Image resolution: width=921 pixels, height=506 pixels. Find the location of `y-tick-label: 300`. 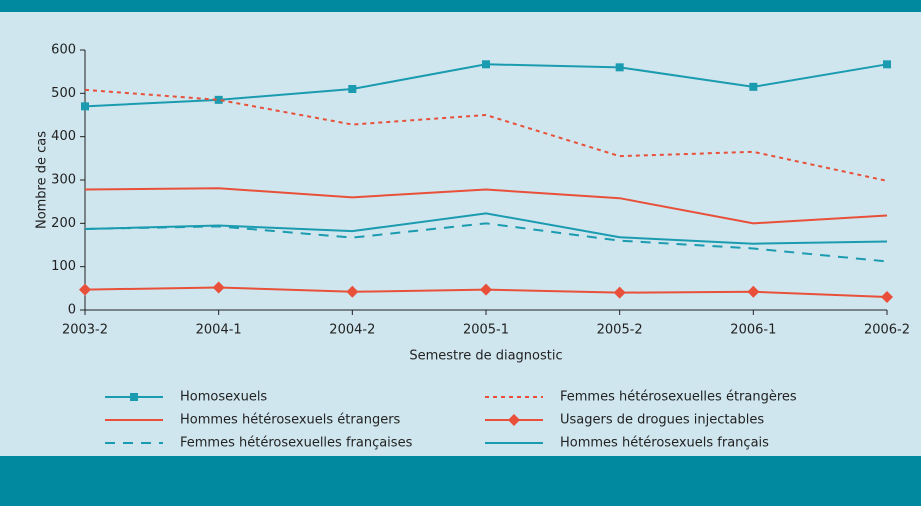

y-tick-label: 300 is located at coordinates (63, 180).